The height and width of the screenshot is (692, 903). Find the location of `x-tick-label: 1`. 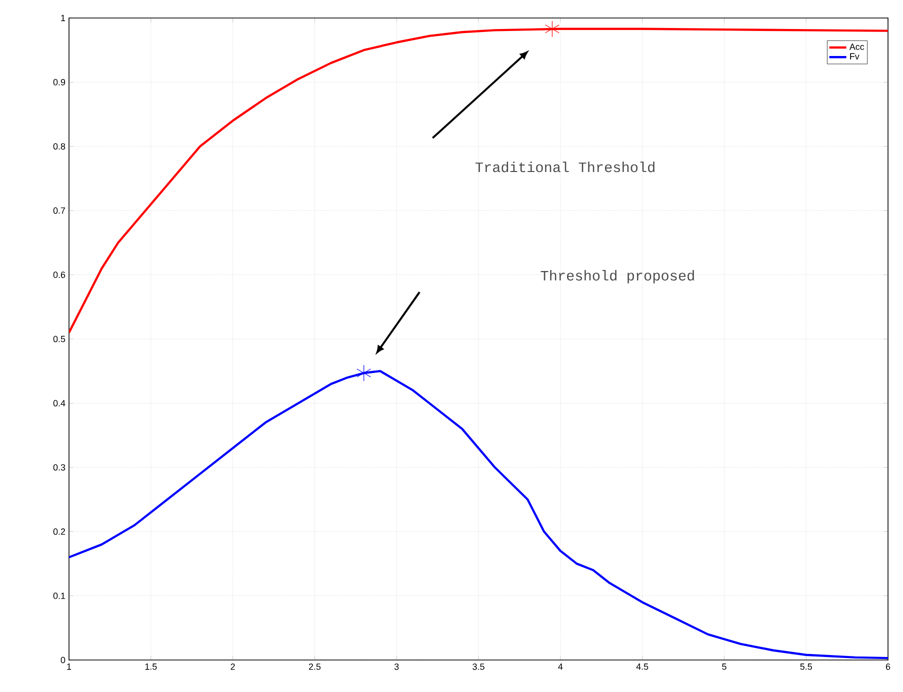

x-tick-label: 1 is located at coordinates (69, 667).